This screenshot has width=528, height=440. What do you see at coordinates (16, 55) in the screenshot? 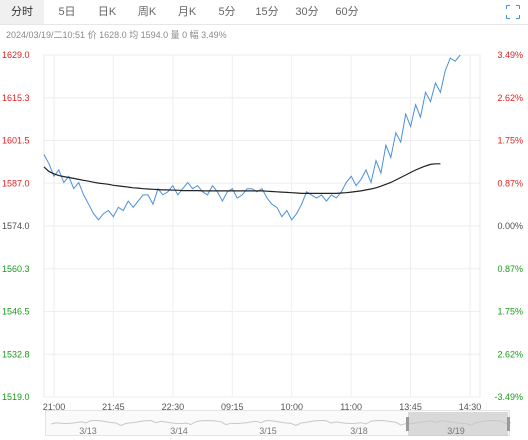
I see `price-tick-label: 1629.0` at bounding box center [16, 55].